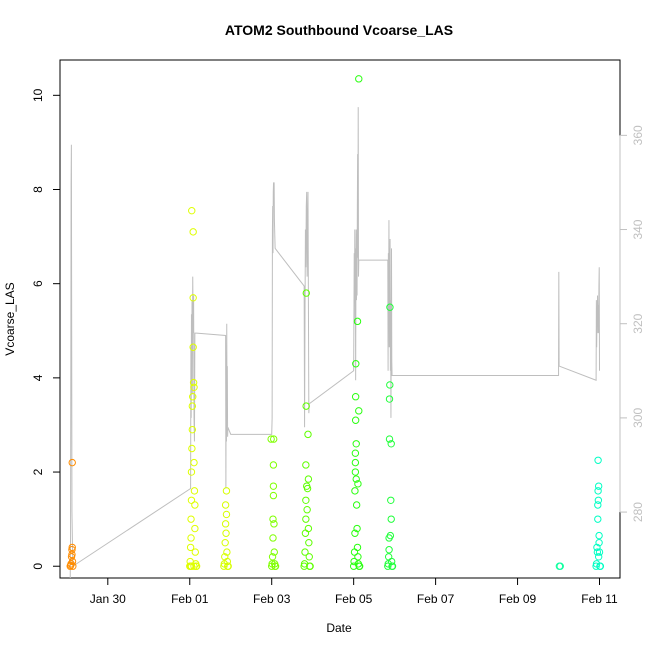 The image size is (650, 650). What do you see at coordinates (38, 377) in the screenshot?
I see `y-tick-label: 4` at bounding box center [38, 377].